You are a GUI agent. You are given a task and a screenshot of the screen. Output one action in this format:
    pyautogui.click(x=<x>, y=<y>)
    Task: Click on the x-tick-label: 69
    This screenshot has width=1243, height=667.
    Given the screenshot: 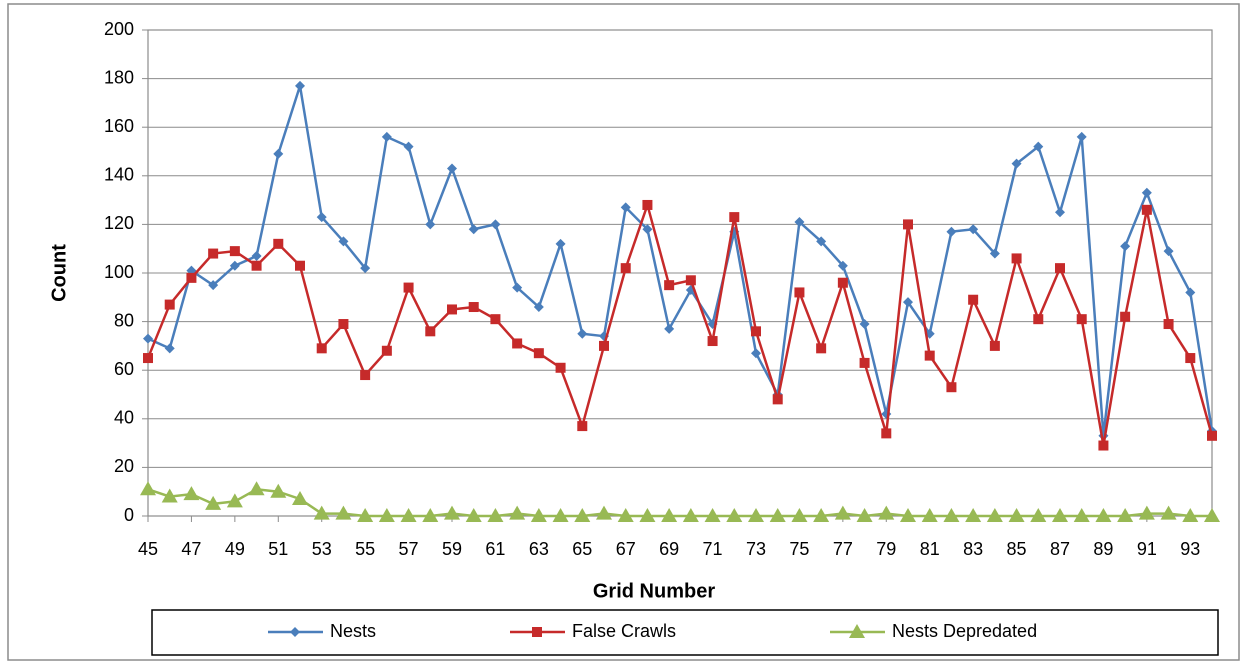 What is the action you would take?
    pyautogui.click(x=669, y=549)
    